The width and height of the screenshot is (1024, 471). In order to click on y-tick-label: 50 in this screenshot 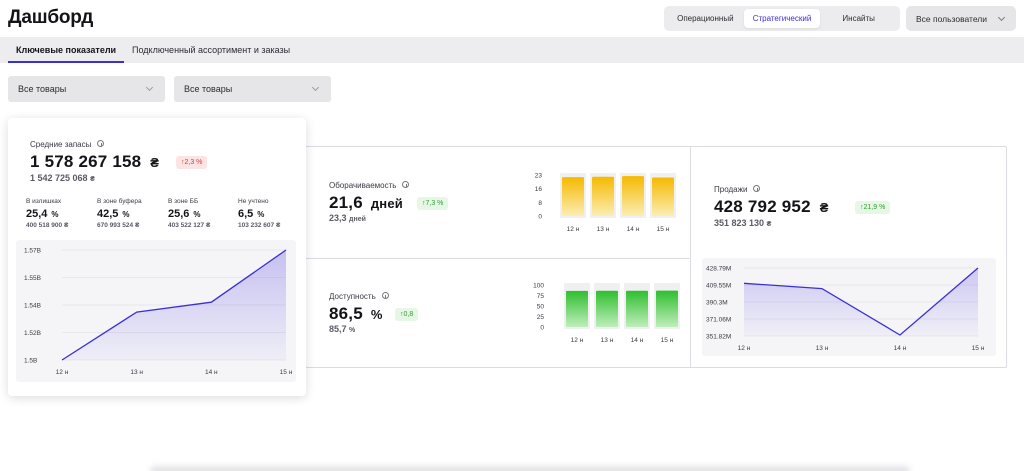, I will do `click(541, 307)`.